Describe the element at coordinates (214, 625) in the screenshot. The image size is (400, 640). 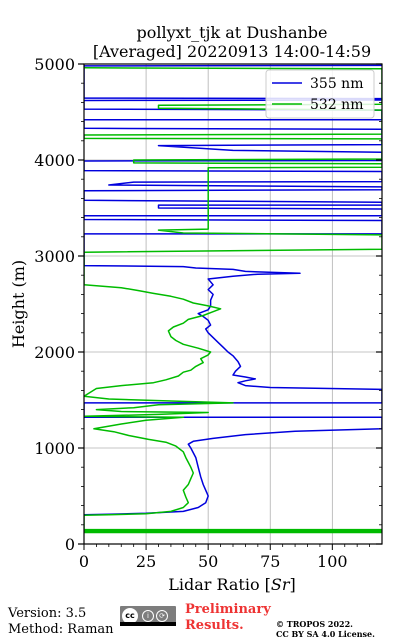
I see `preliminary-line2: Results.` at that location.